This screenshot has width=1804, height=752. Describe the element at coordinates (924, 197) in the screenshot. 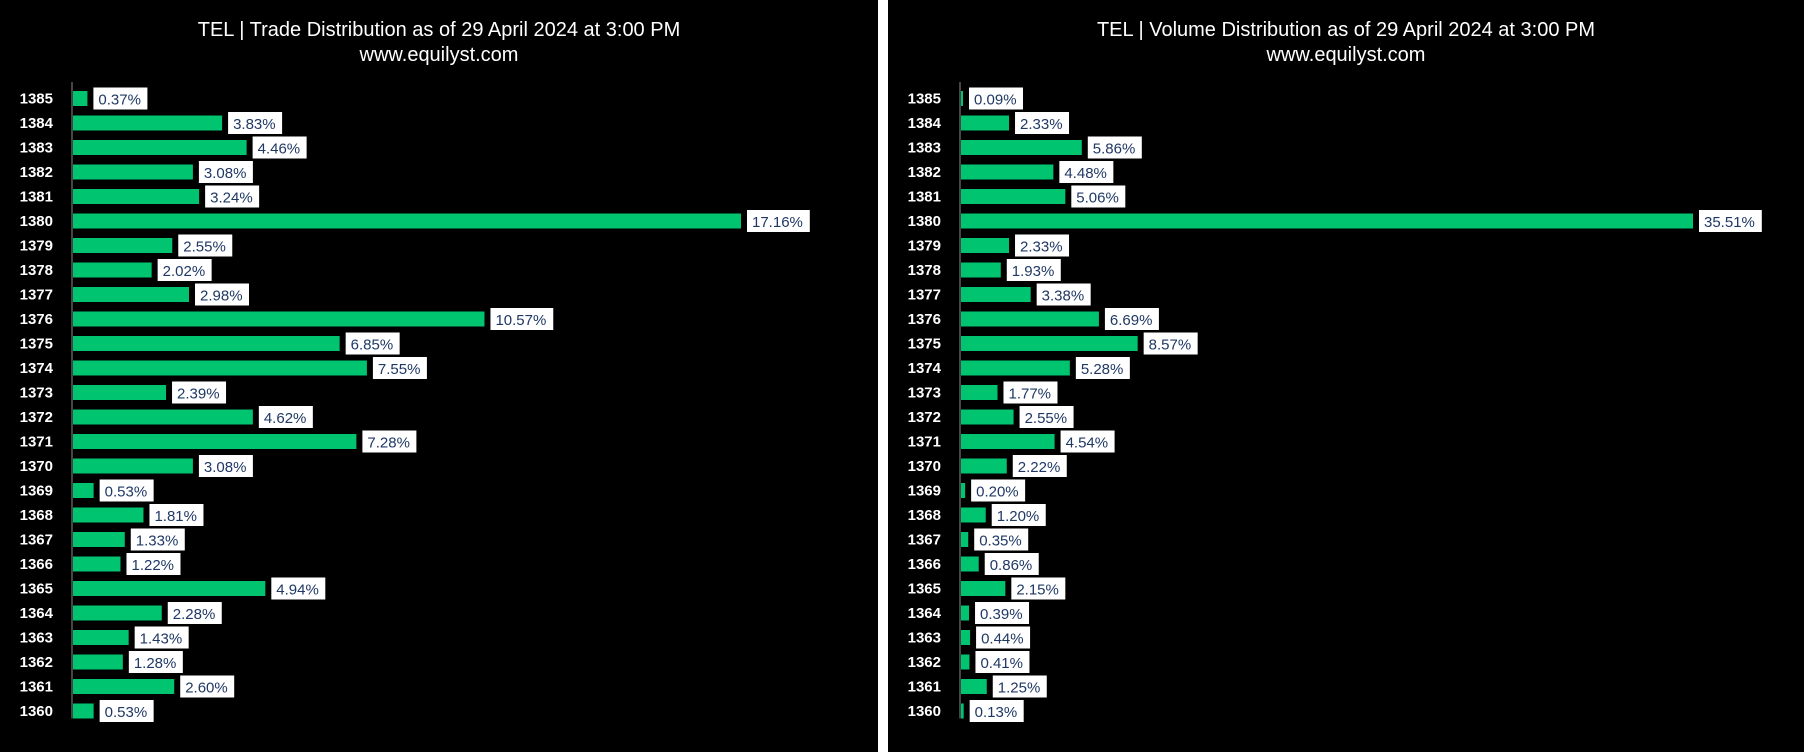

I see `y-tick-label: 1381` at that location.